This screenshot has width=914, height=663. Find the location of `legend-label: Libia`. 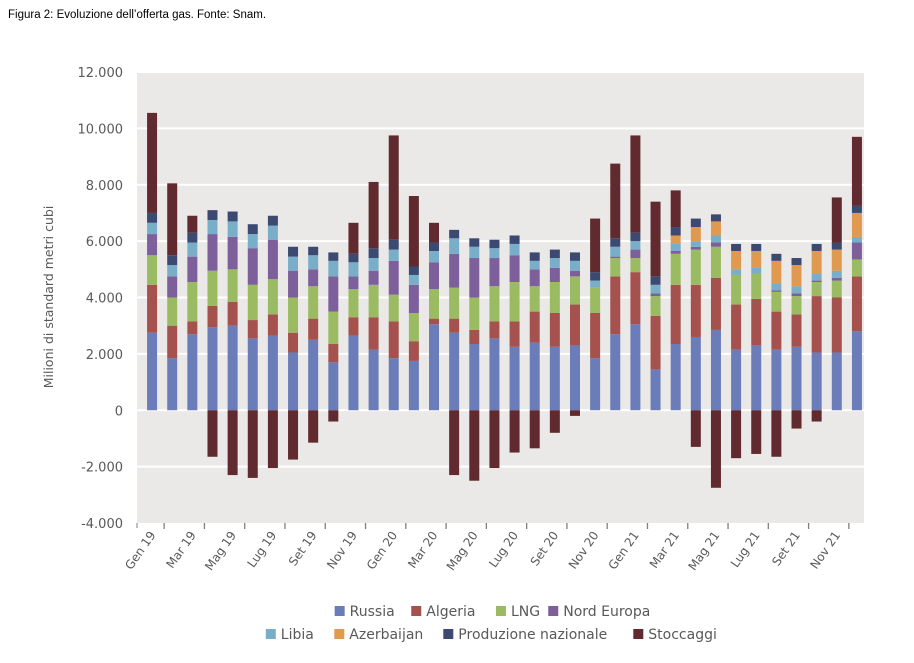

legend-label: Libia is located at coordinates (297, 635).